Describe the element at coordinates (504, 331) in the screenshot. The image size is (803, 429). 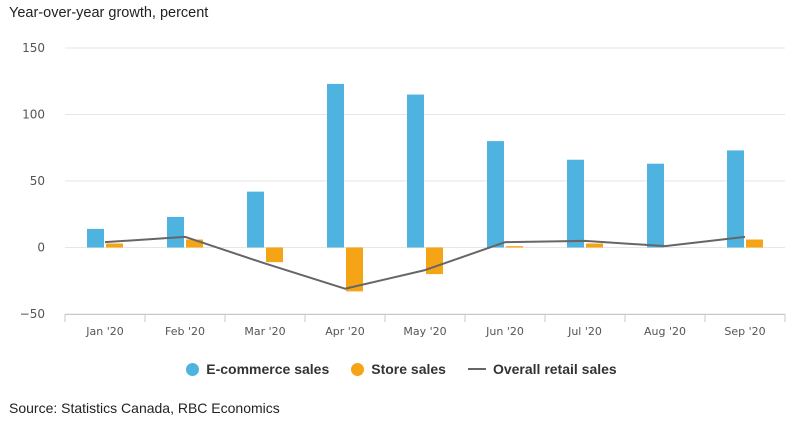
I see `x-tick-label: Jun '20` at that location.